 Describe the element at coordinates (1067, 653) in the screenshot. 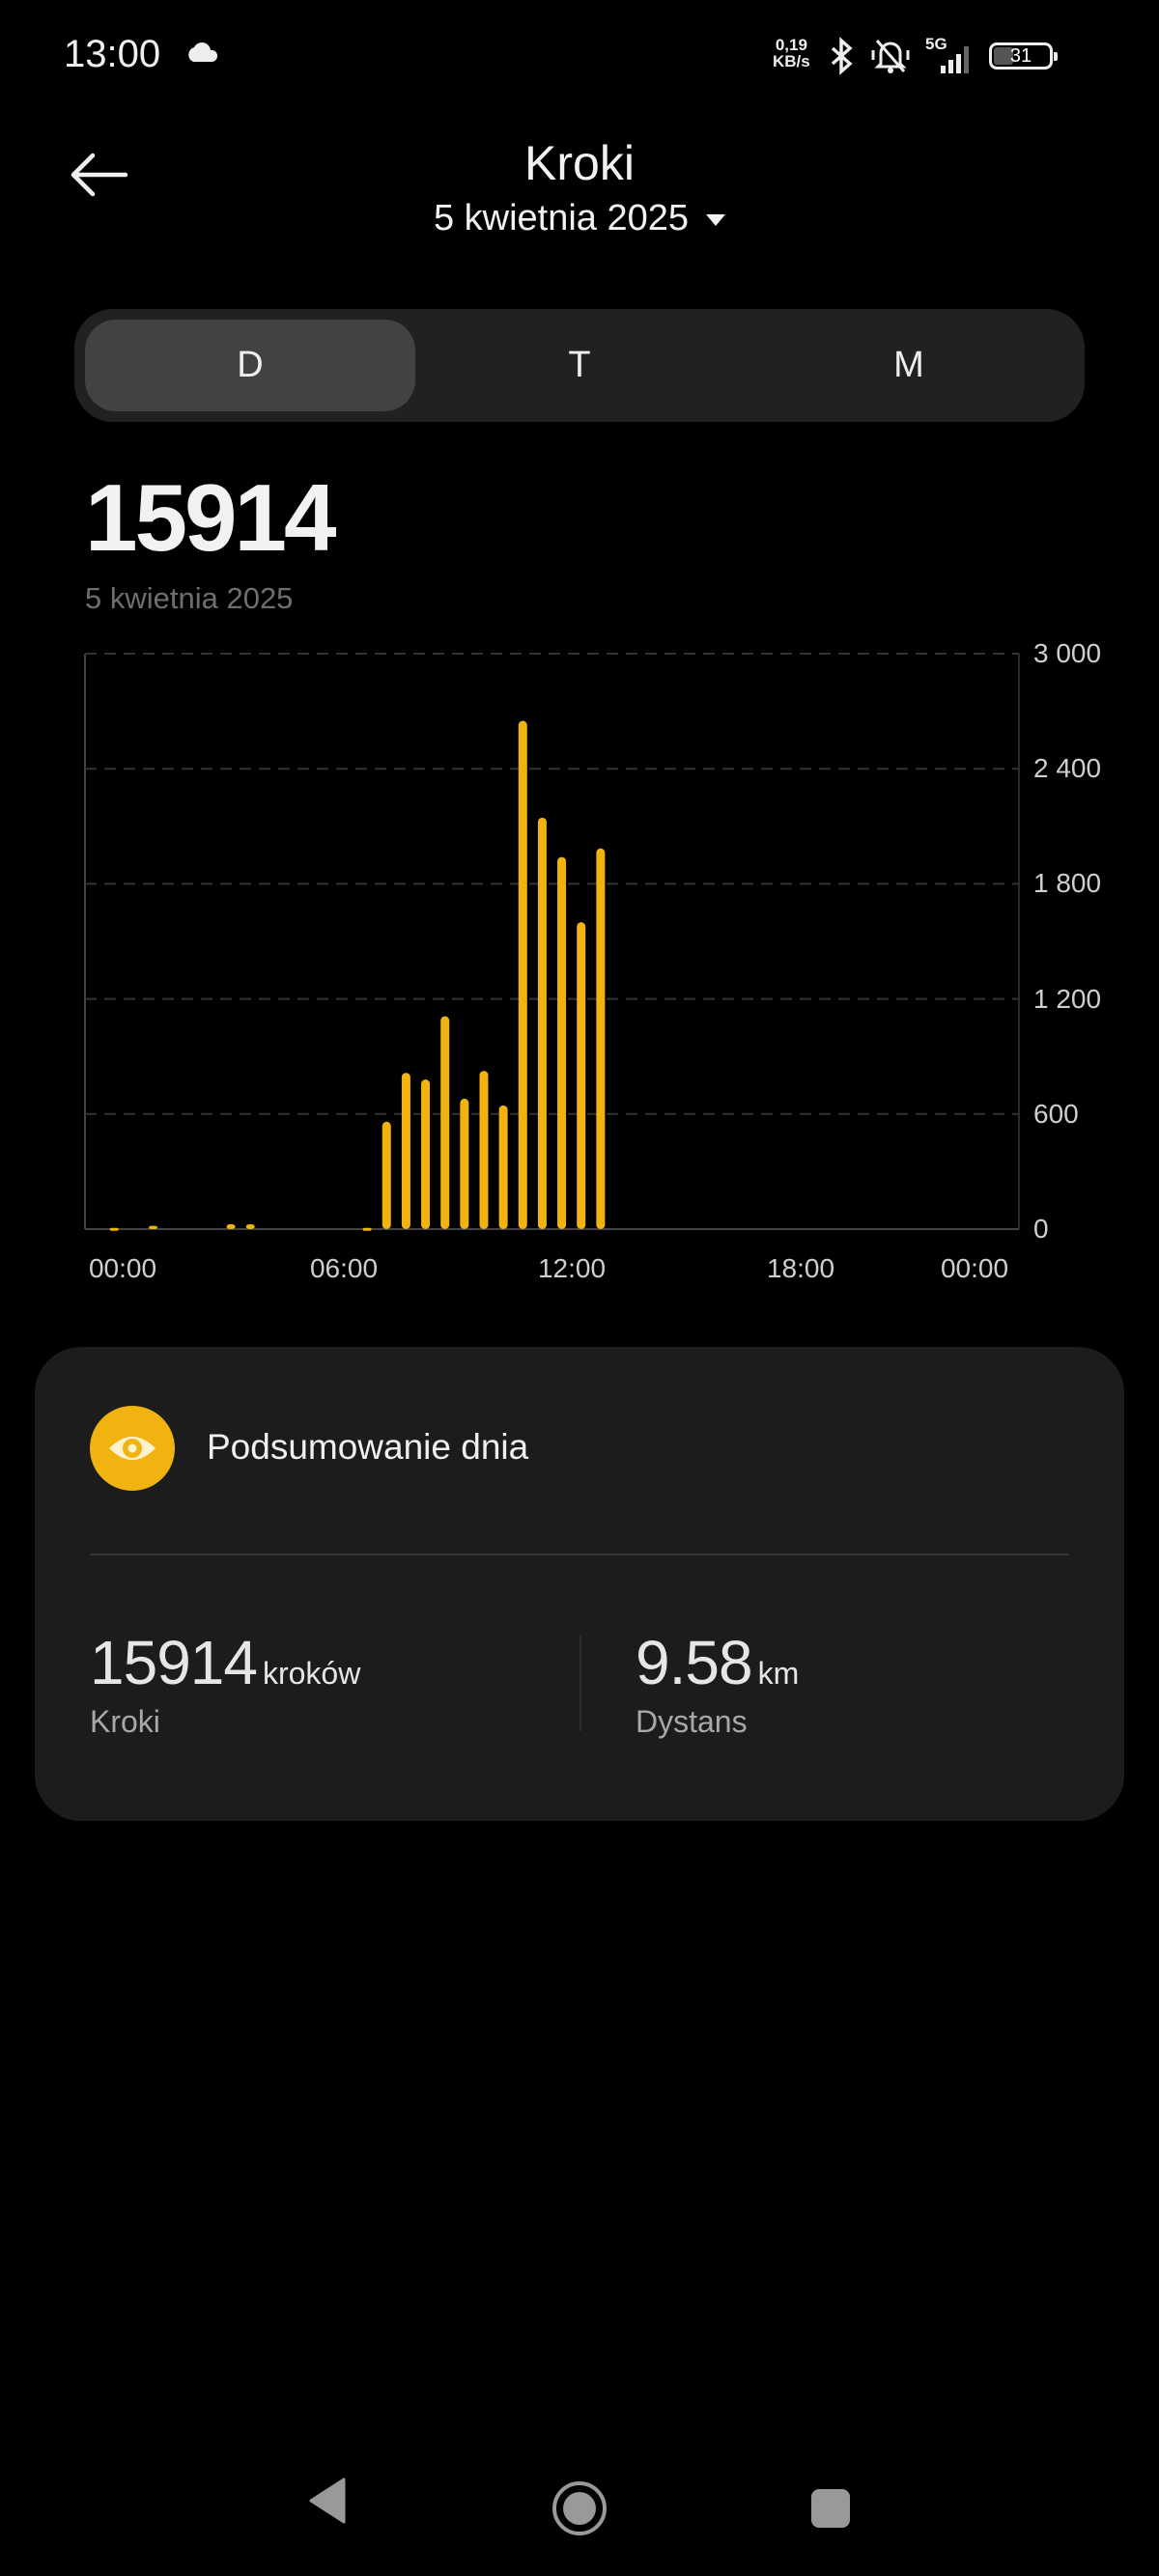

I see `y-tick-label: 3 000` at that location.